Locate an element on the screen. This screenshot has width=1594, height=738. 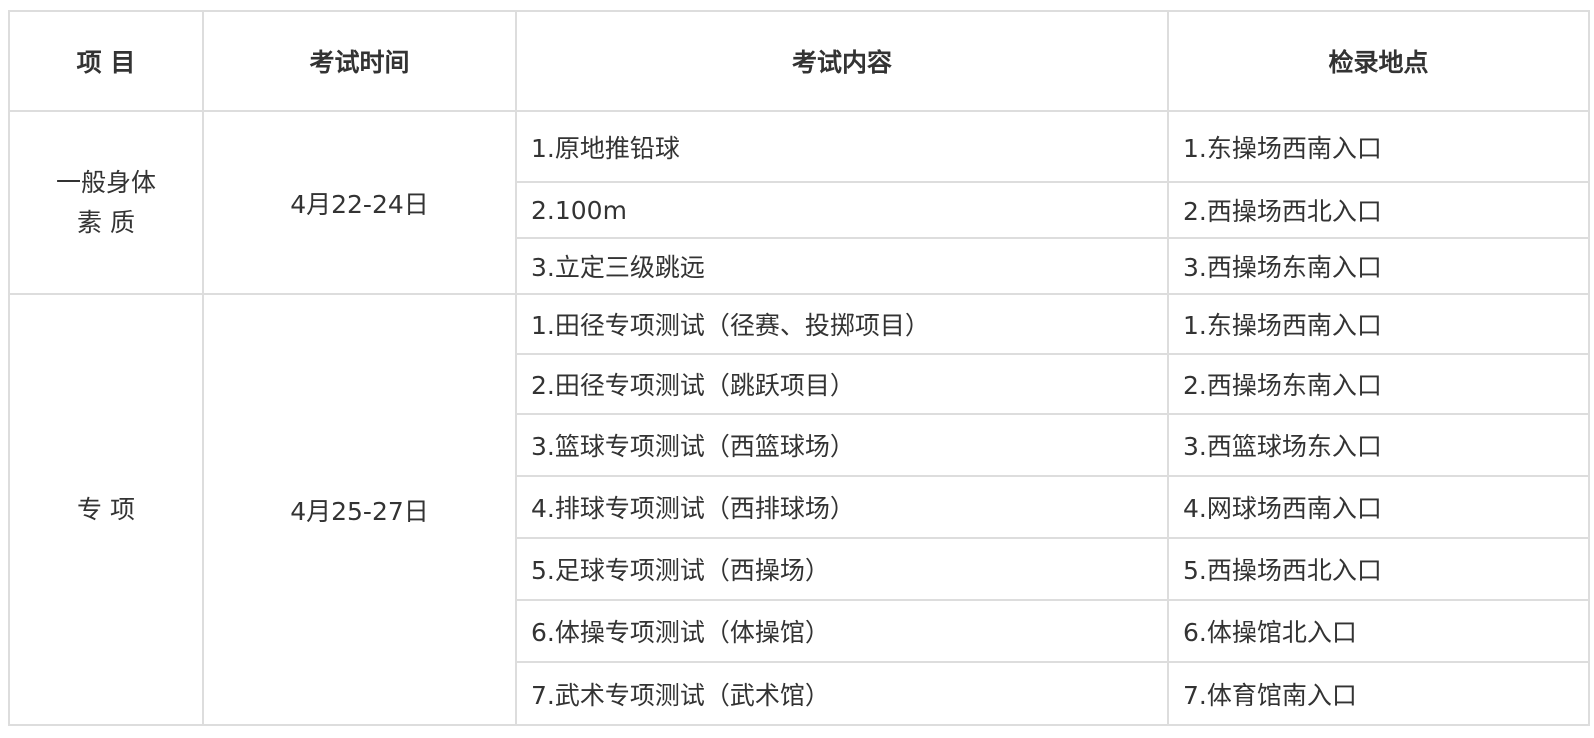
table-row: 3.立定三级跳远 3.西操场东南入口 is located at coordinates (799, 266).